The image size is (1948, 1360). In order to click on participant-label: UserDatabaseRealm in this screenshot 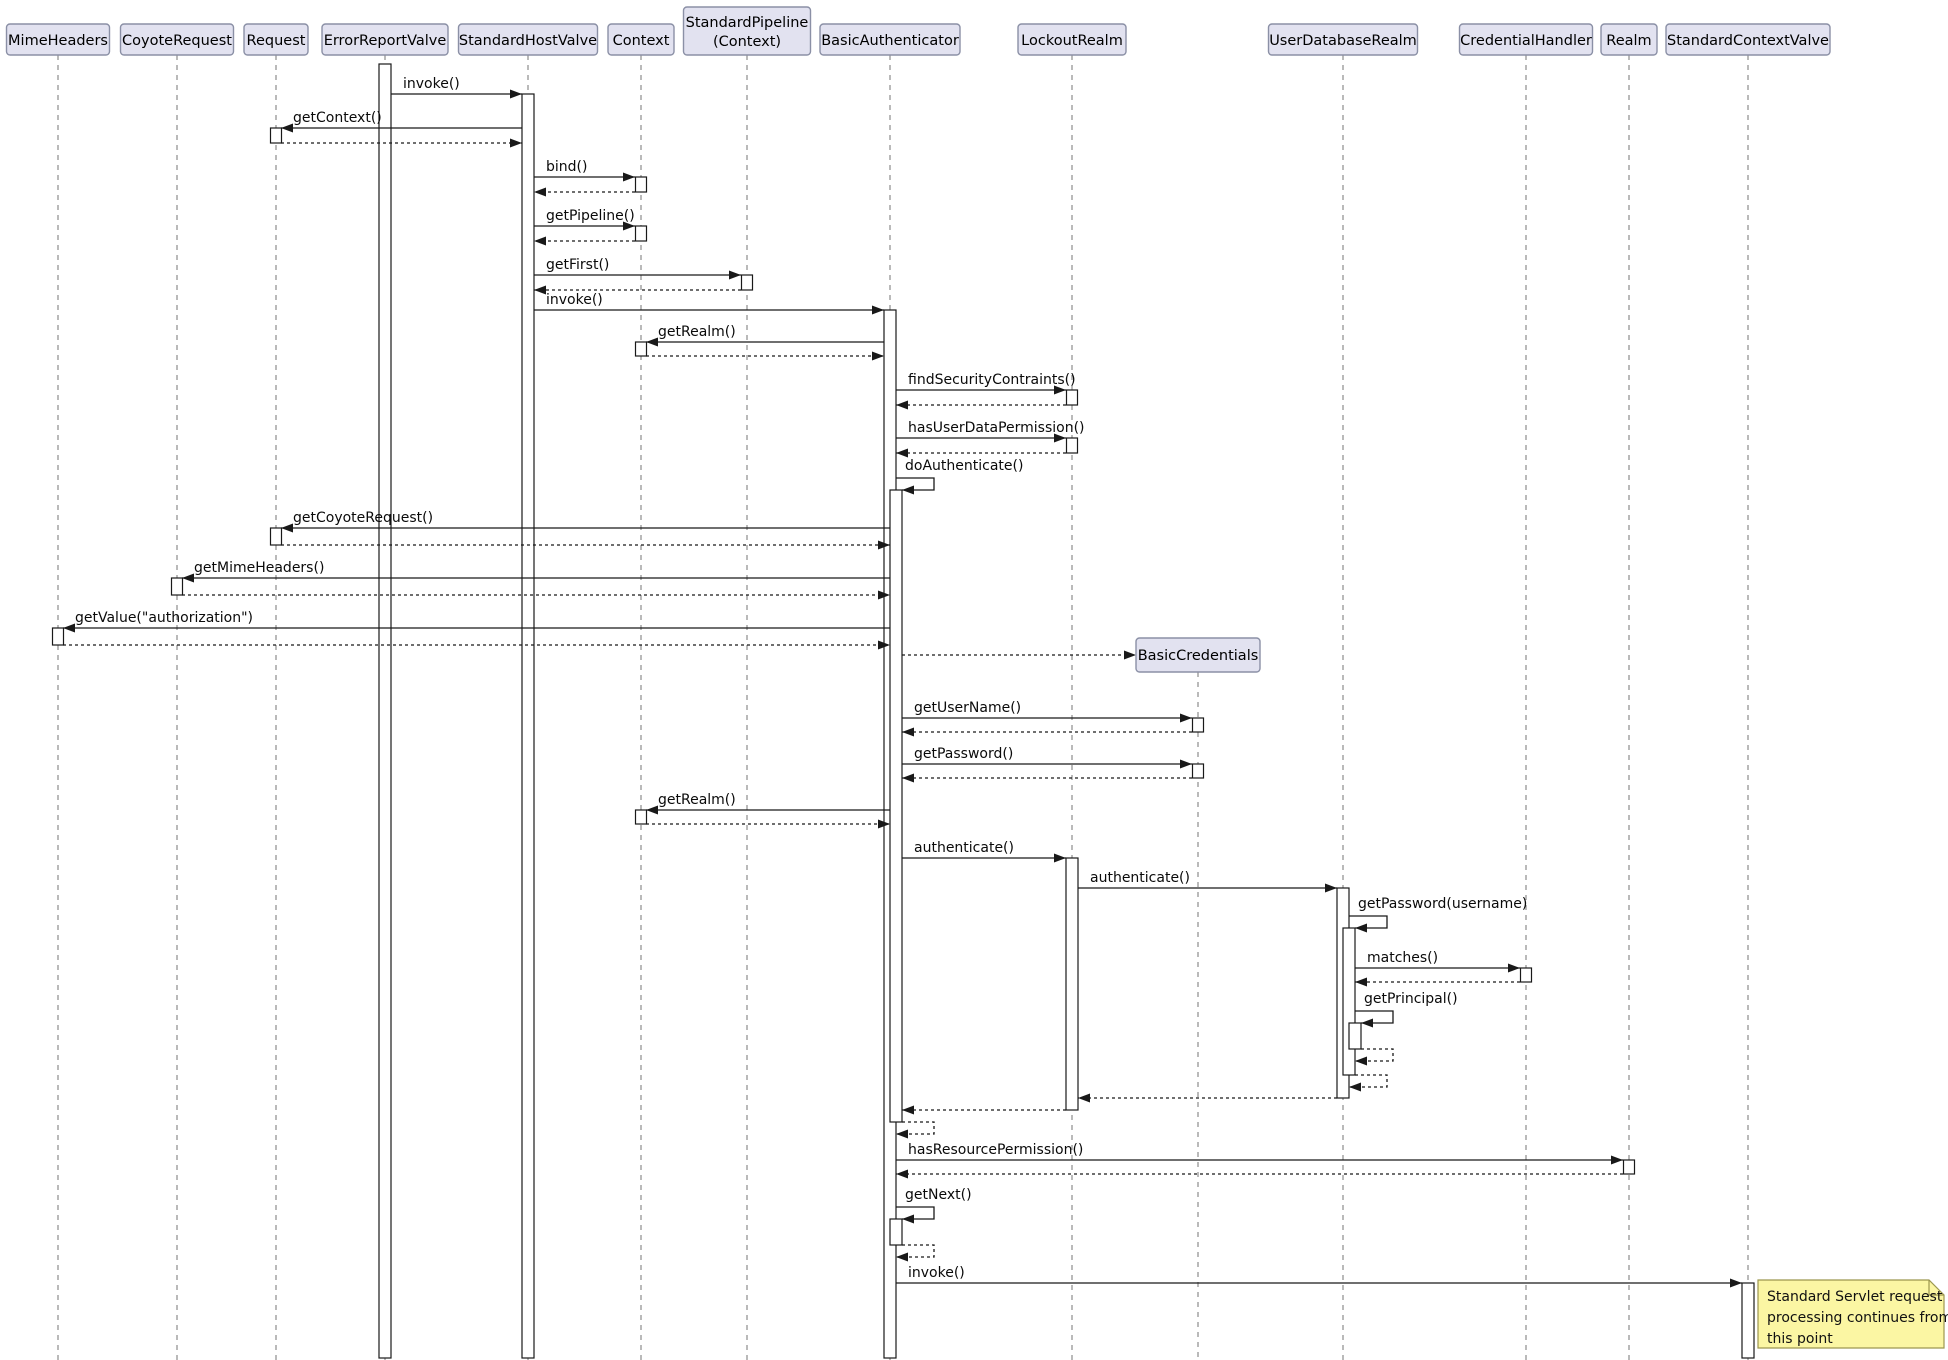, I will do `click(1343, 41)`.